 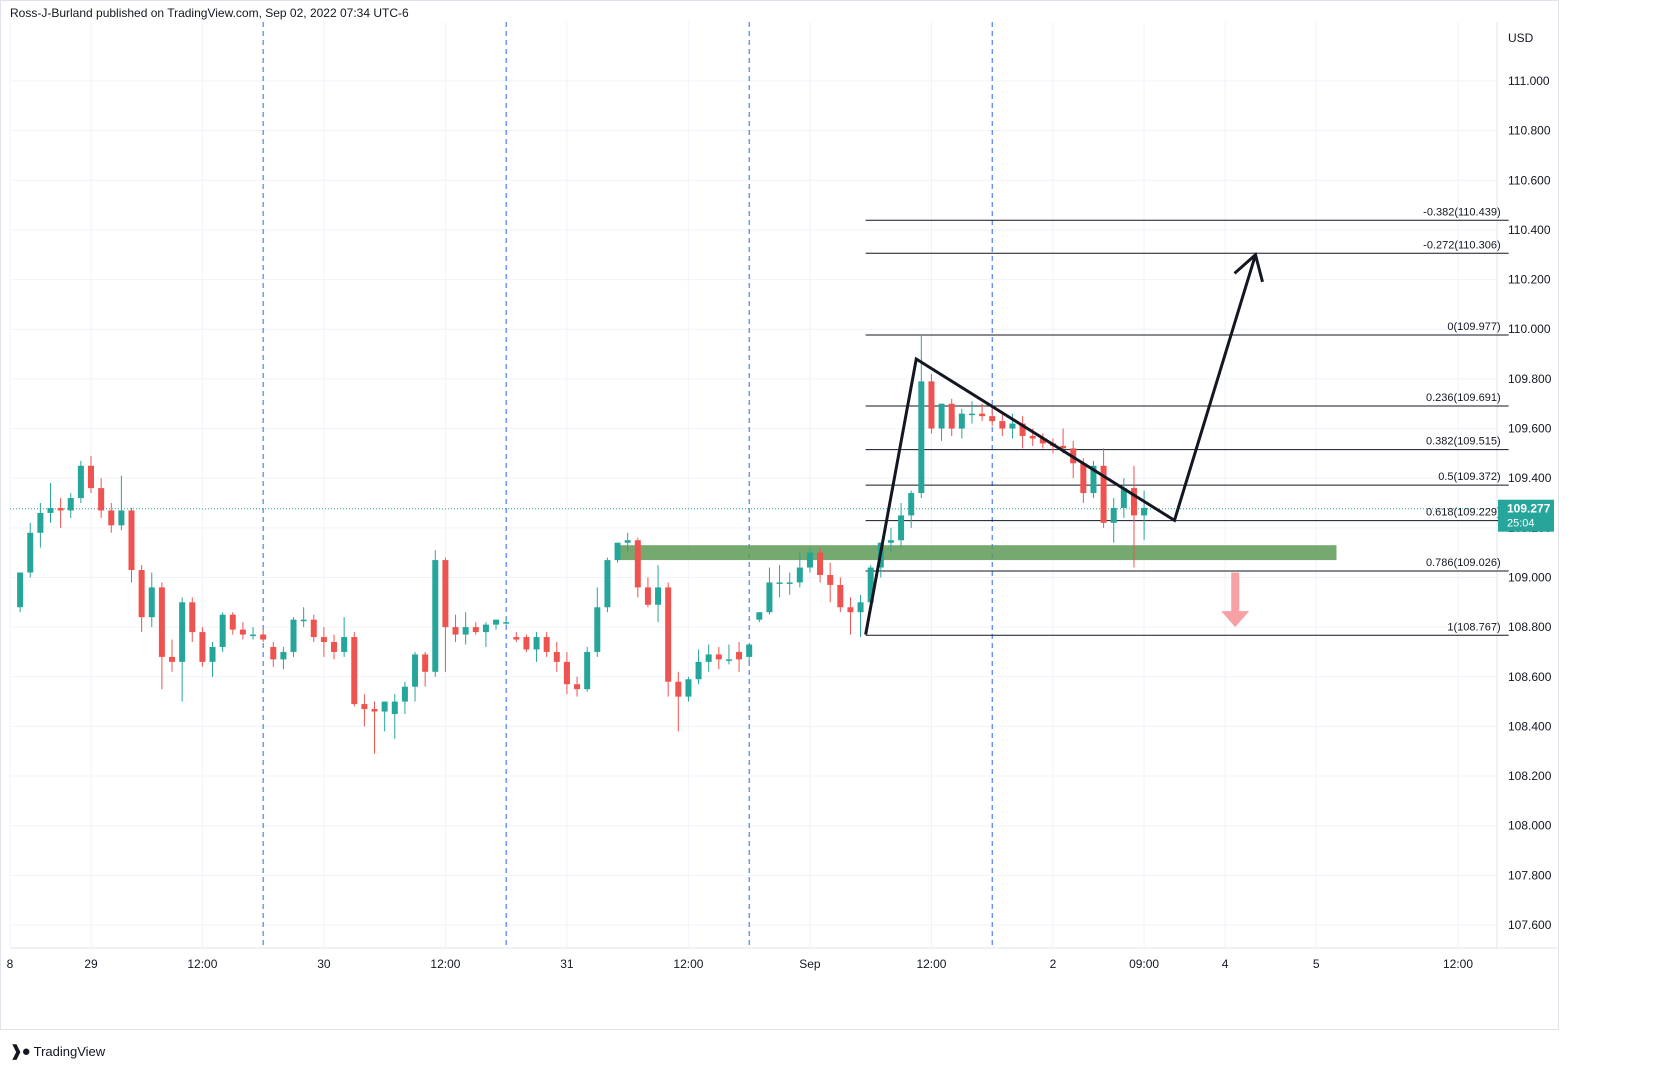 I want to click on down-arrow-shaft, so click(x=1235, y=593).